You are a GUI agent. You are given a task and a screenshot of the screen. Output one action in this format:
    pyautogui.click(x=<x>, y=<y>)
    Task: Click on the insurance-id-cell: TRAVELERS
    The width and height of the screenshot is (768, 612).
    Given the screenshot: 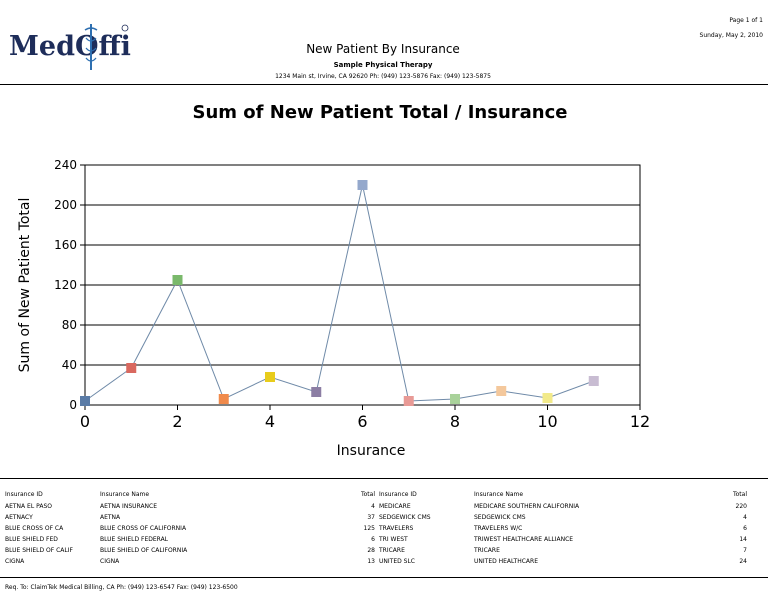 What is the action you would take?
    pyautogui.click(x=396, y=528)
    